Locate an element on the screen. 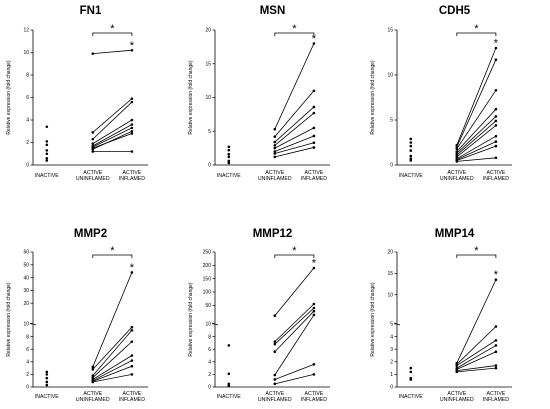 Image resolution: width=550 pixels, height=409 pixels. significance-star-point: * is located at coordinates (314, 39).